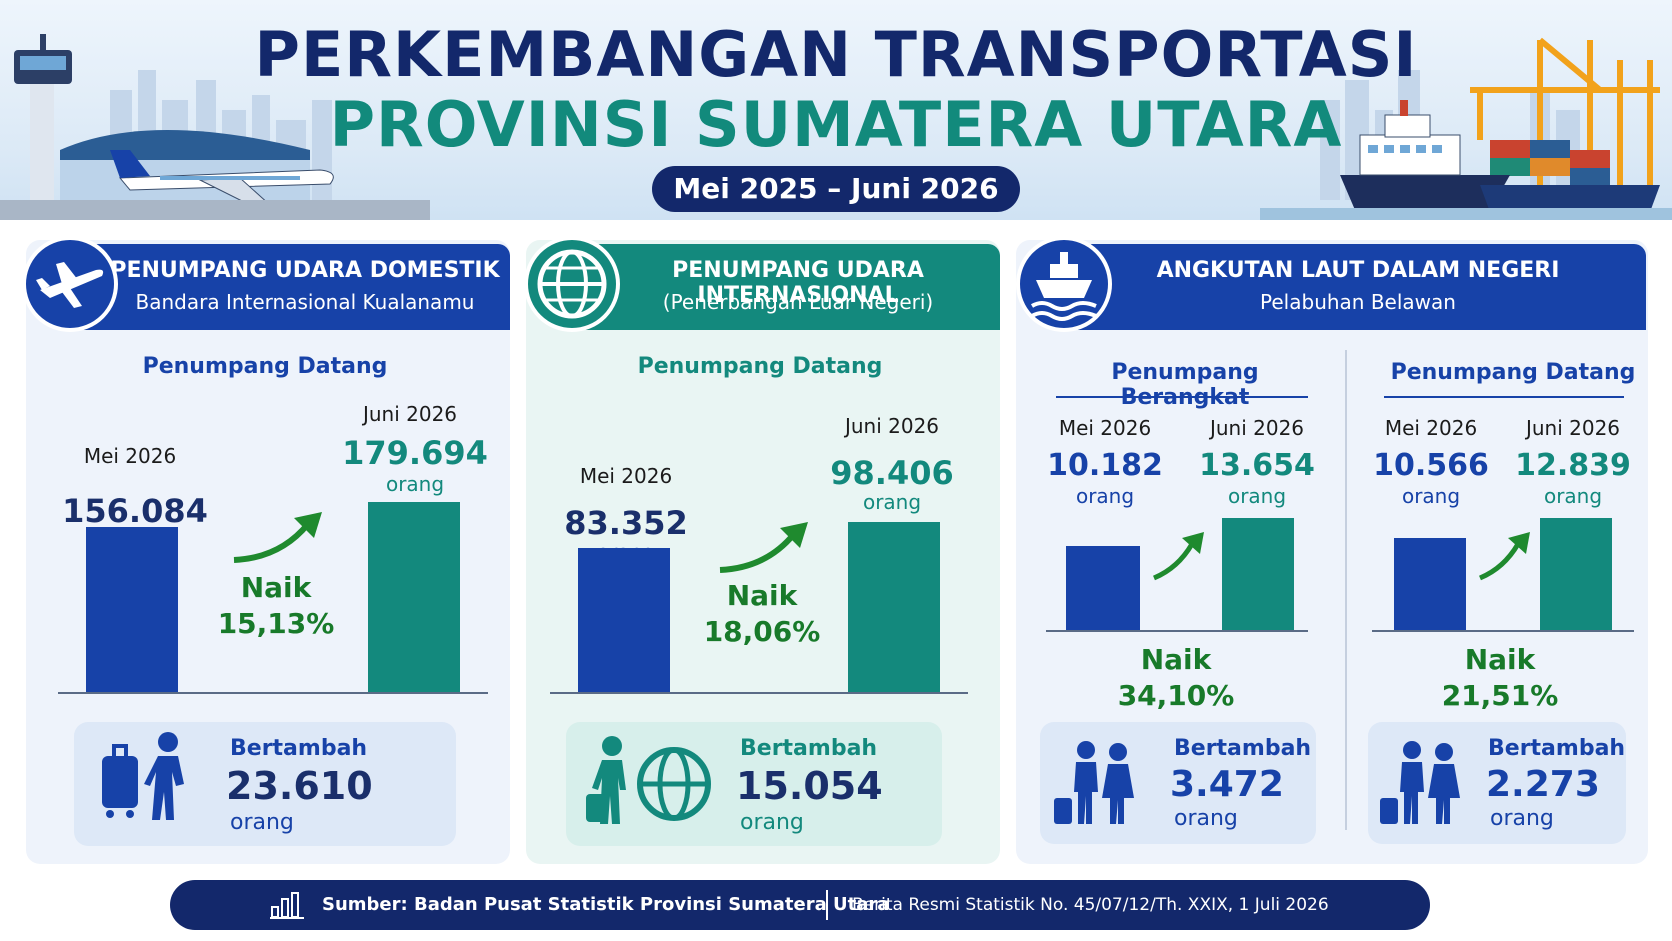  What do you see at coordinates (299, 786) in the screenshot?
I see `domestic-increase-value: 23.610` at bounding box center [299, 786].